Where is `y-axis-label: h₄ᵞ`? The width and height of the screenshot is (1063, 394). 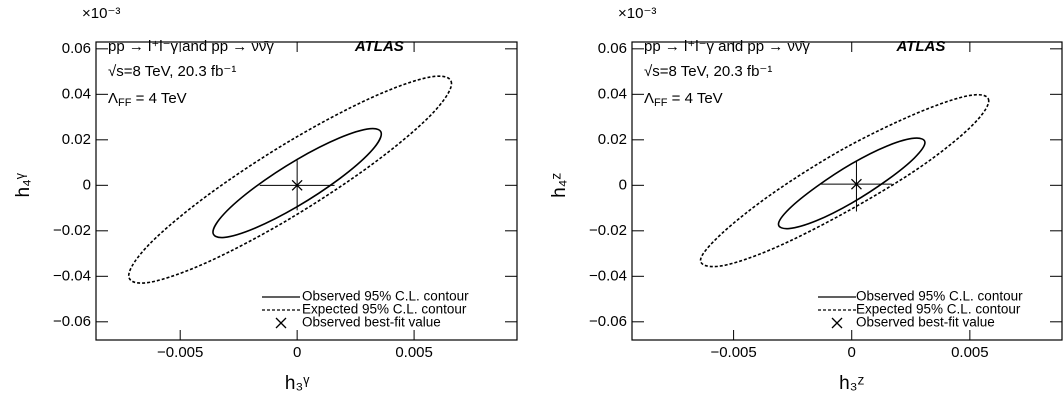
y-axis-label: h₄ᵞ is located at coordinates (23, 184).